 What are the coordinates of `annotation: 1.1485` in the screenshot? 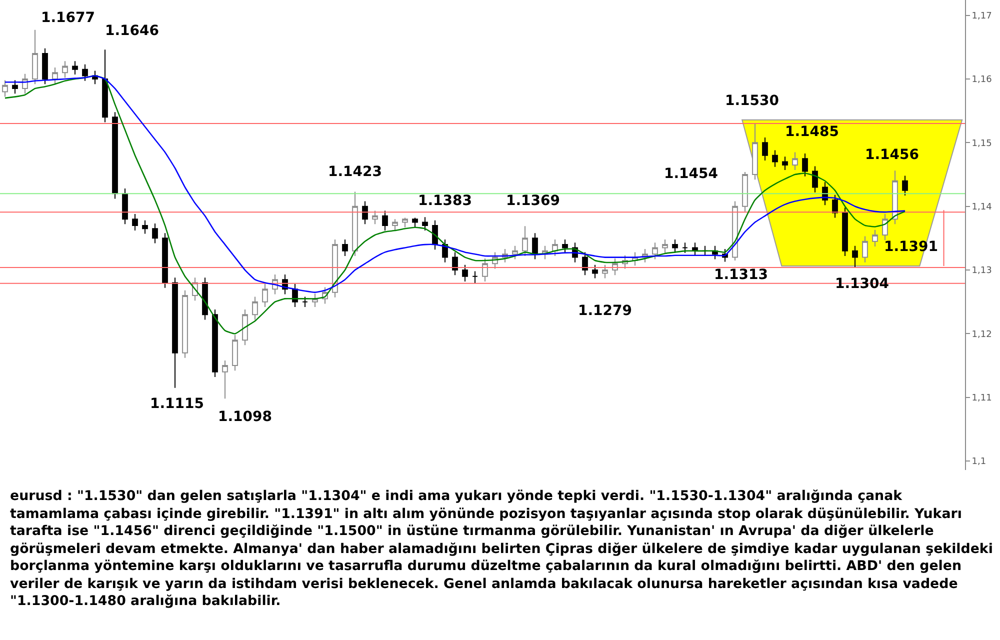 It's located at (812, 132).